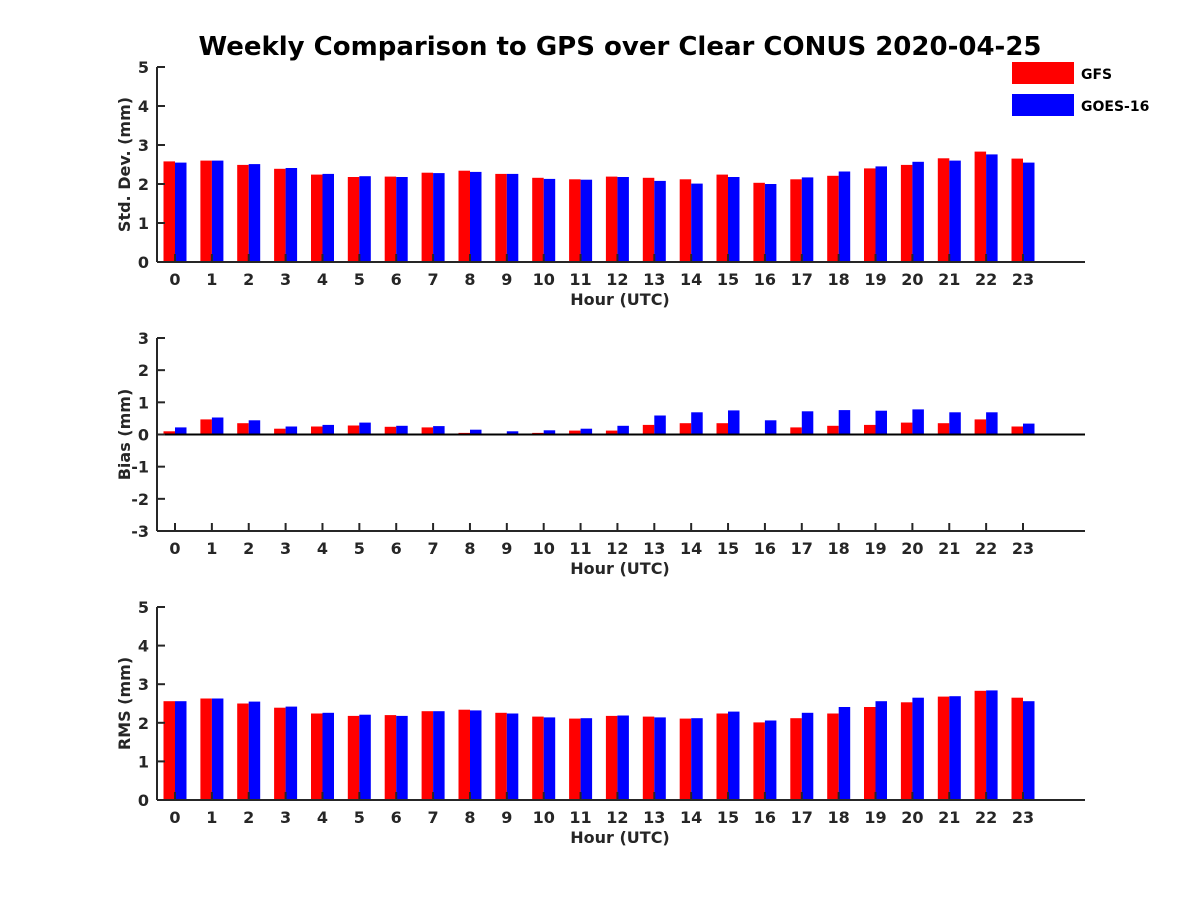 This screenshot has width=1200, height=900. I want to click on x-tick-label-rms-23: 23, so click(1023, 817).